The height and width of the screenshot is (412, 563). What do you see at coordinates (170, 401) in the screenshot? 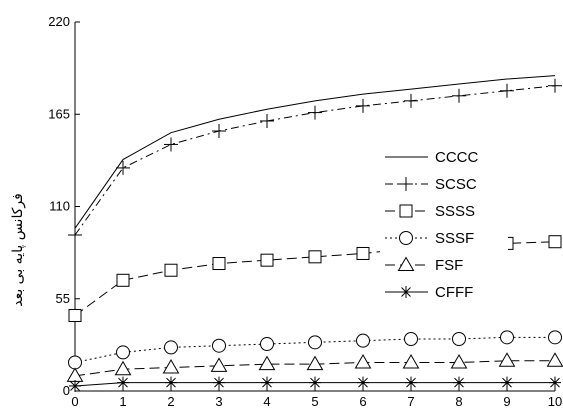
I see `x-tick-label: 2` at bounding box center [170, 401].